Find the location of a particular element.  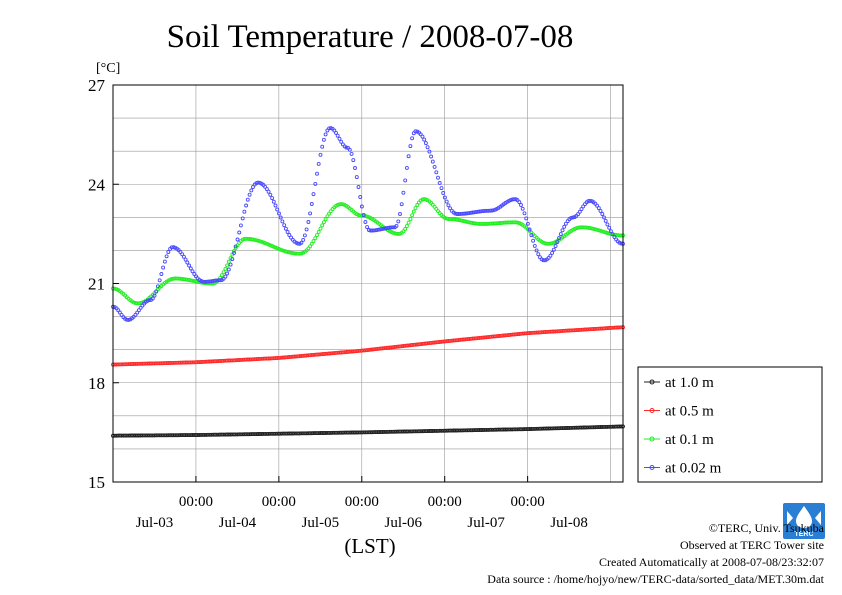

legend-box is located at coordinates (730, 424).